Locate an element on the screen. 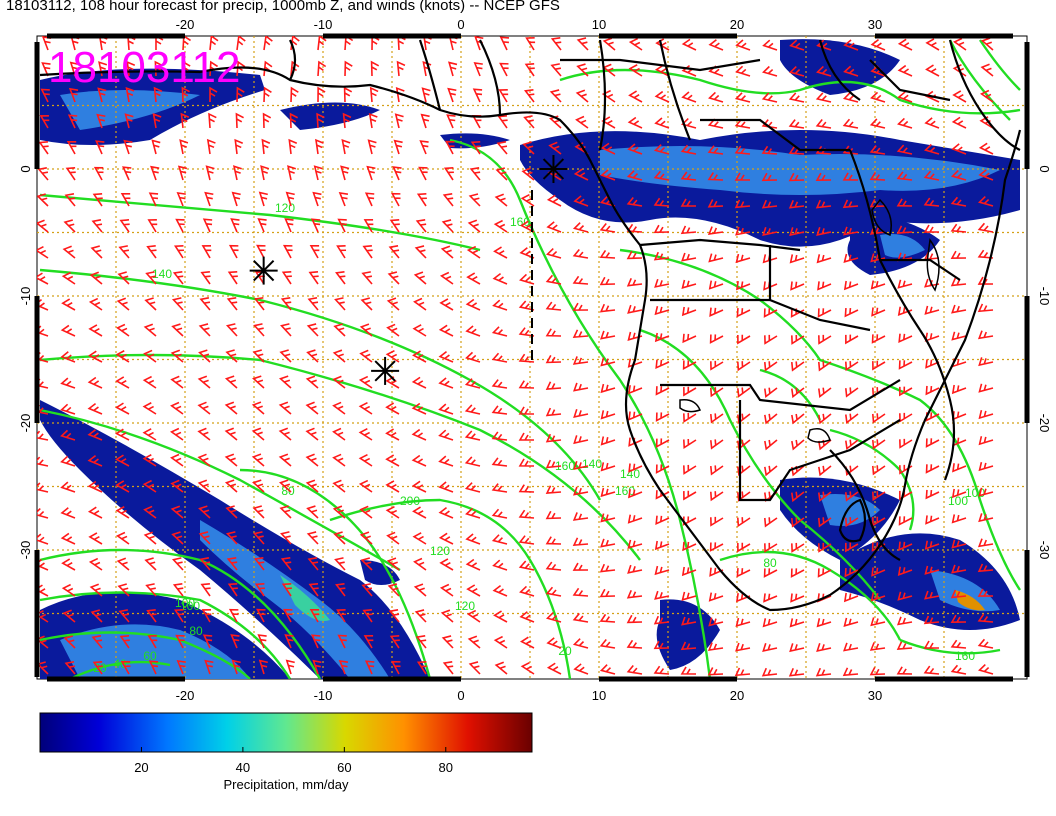  contour-label: 60 is located at coordinates (150, 656).